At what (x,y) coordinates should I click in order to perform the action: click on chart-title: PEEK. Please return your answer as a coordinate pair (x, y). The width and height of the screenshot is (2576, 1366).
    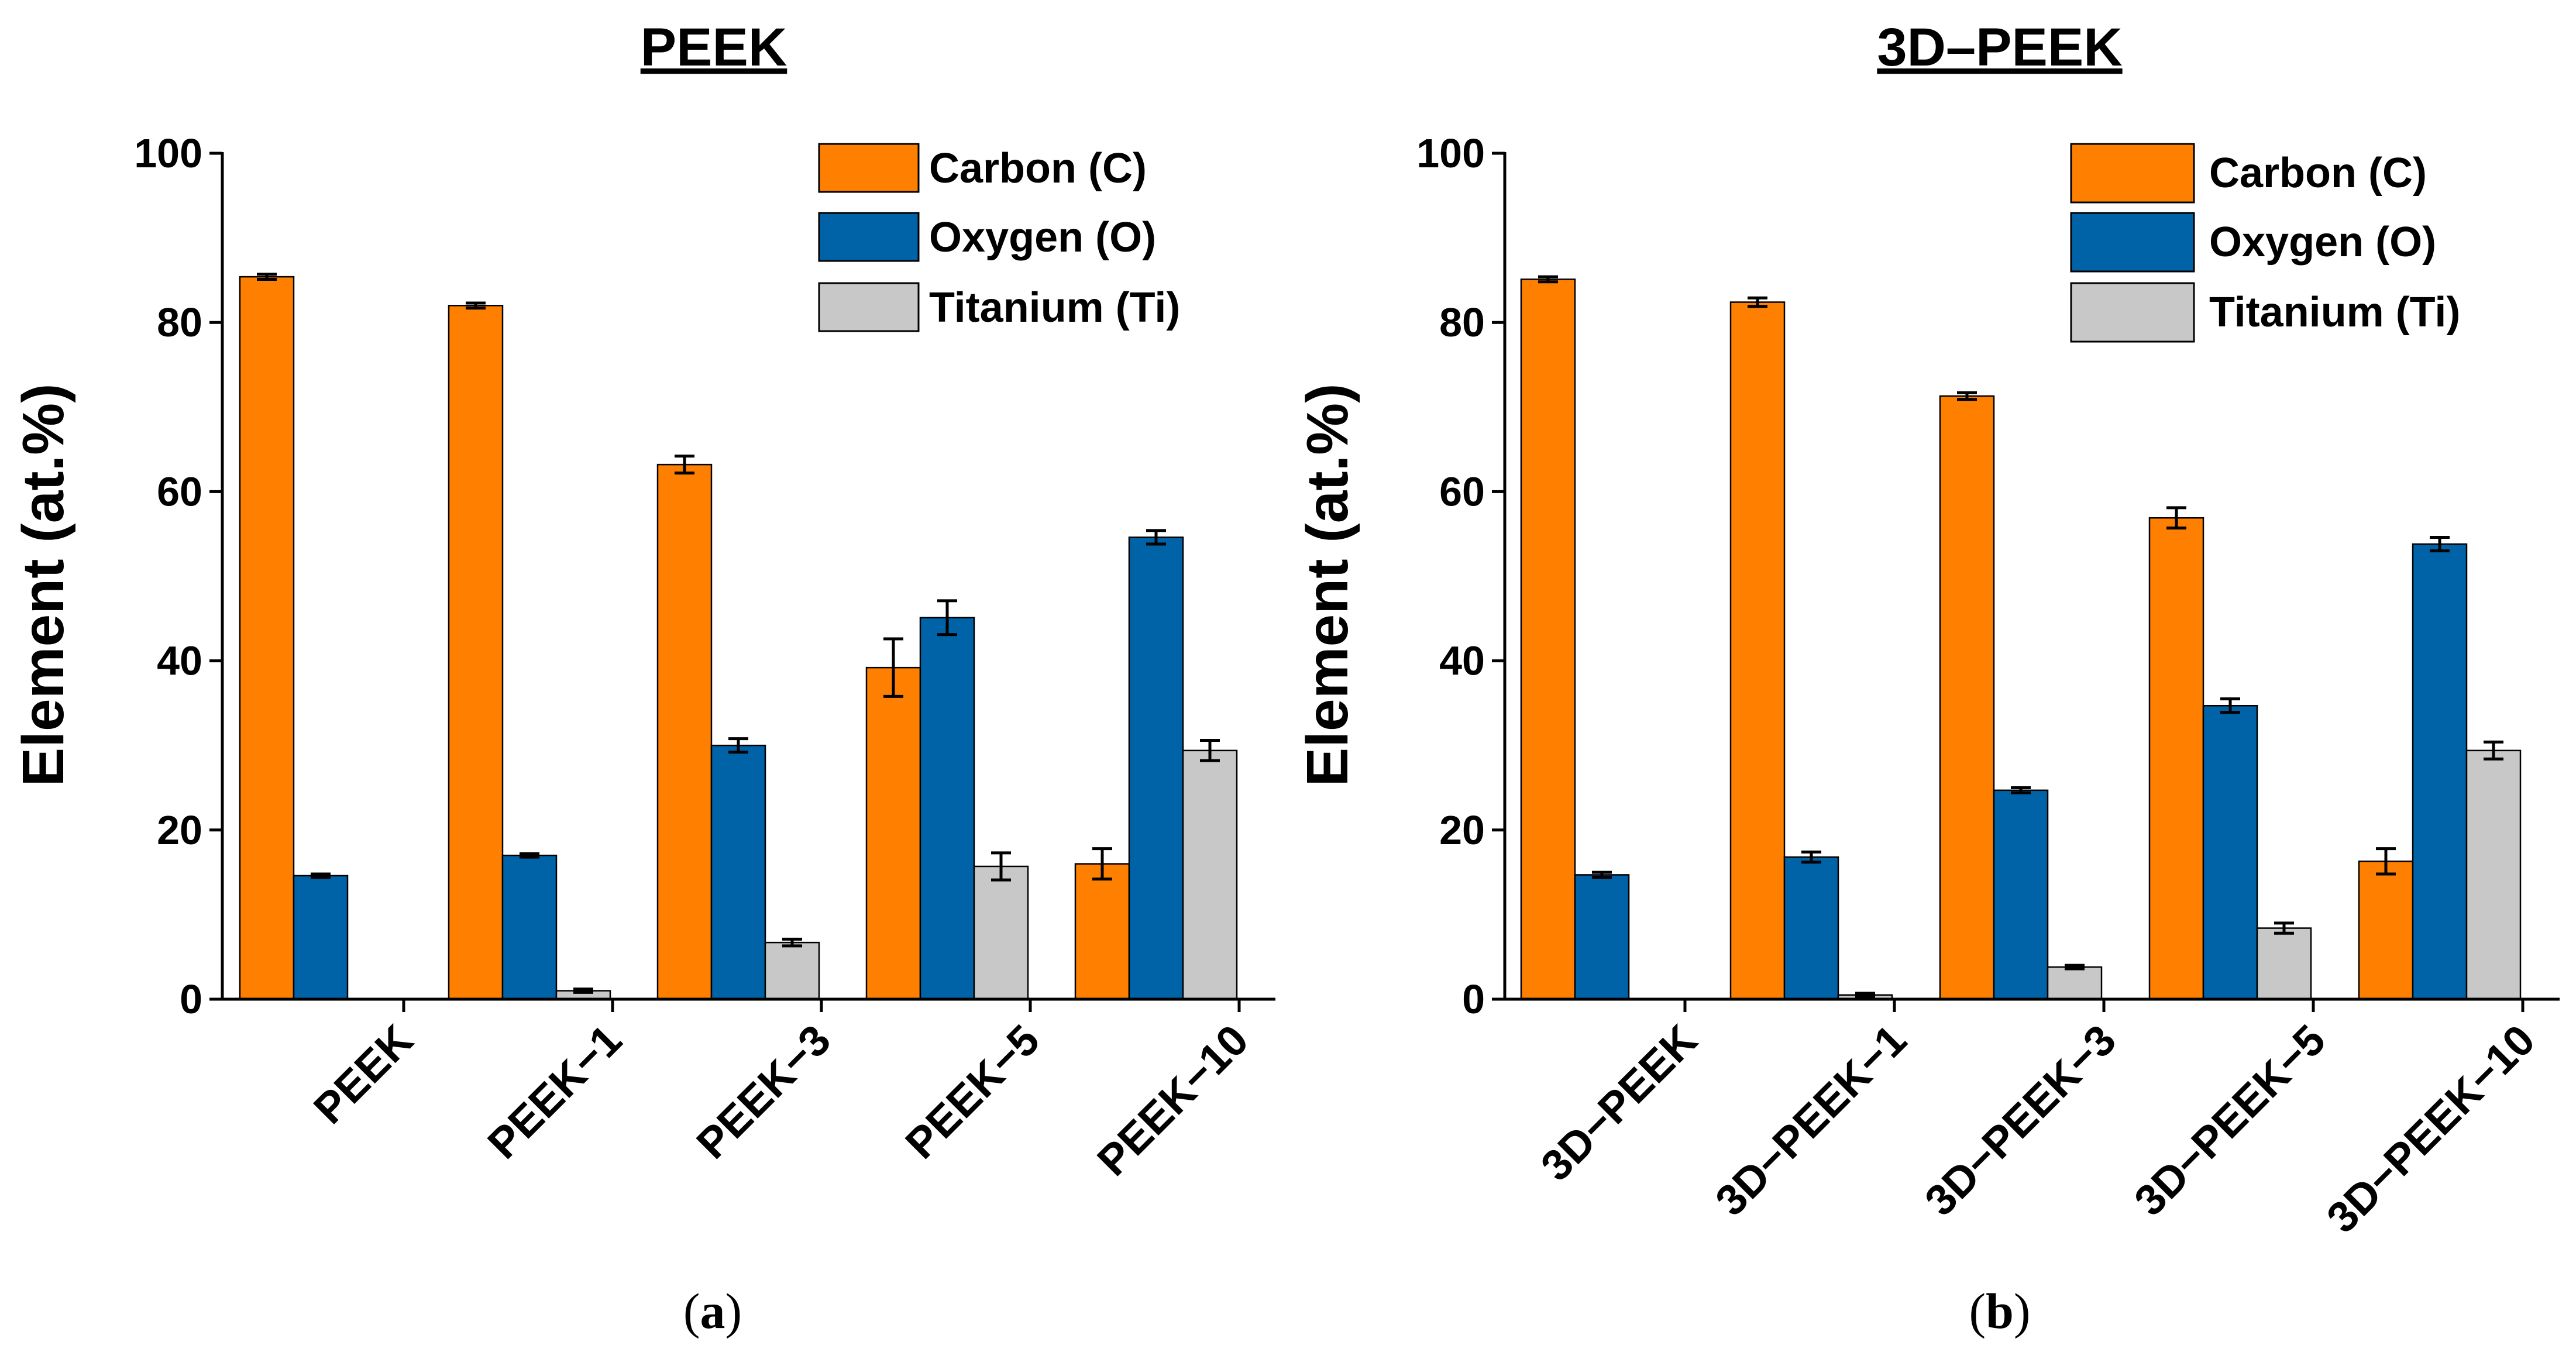
    Looking at the image, I should click on (714, 47).